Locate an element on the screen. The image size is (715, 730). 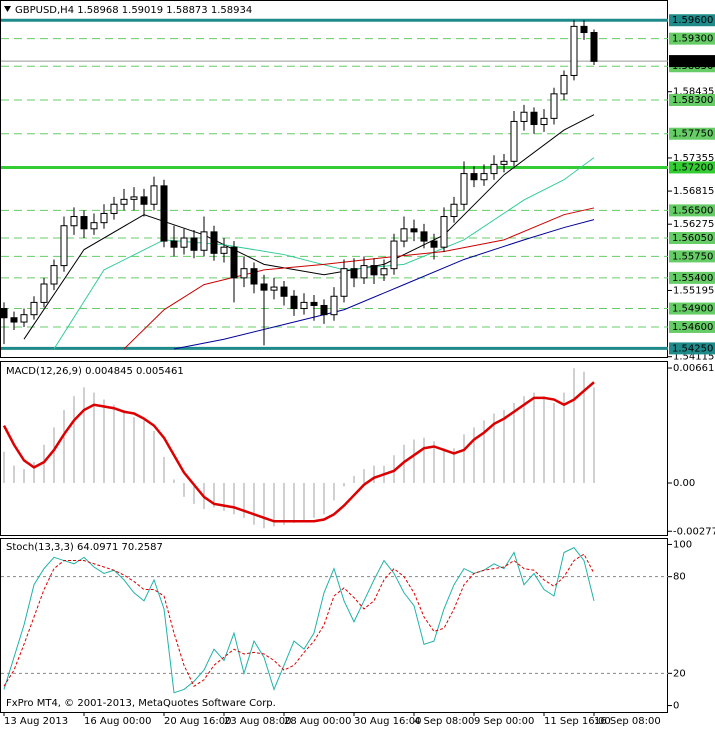
y-tick-label: 100 is located at coordinates (682, 544).